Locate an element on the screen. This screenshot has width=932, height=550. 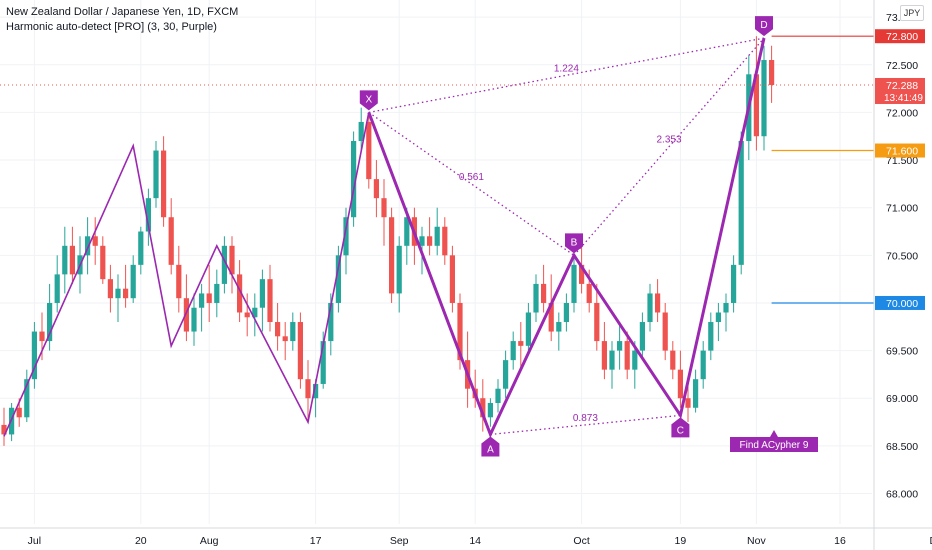
x-tick-label: Oct is located at coordinates (581, 541).